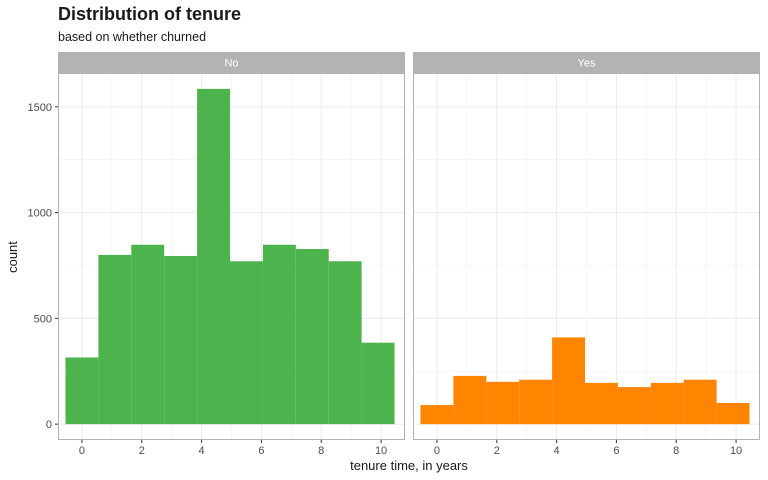 The height and width of the screenshot is (480, 768). I want to click on facet-strip-label: No, so click(231, 64).